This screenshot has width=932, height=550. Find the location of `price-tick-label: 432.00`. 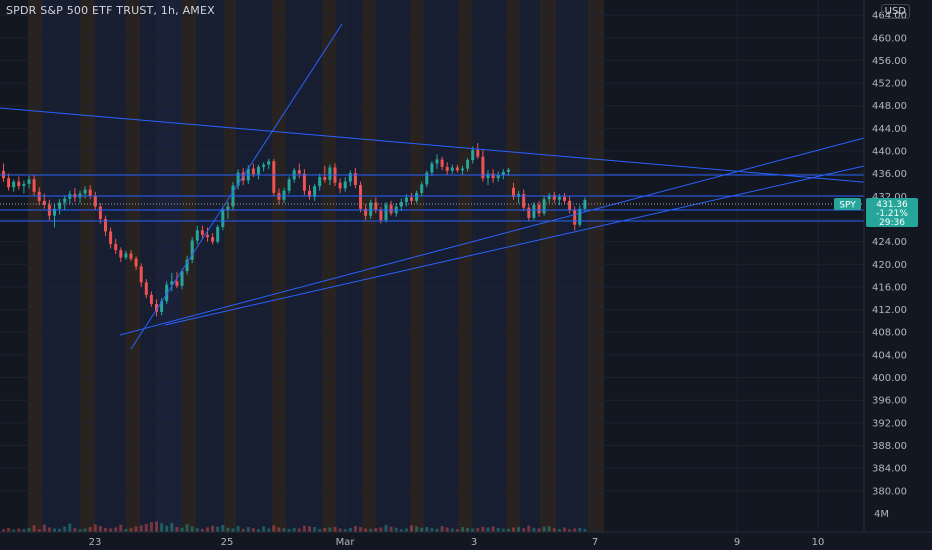

price-tick-label: 432.00 is located at coordinates (889, 197).